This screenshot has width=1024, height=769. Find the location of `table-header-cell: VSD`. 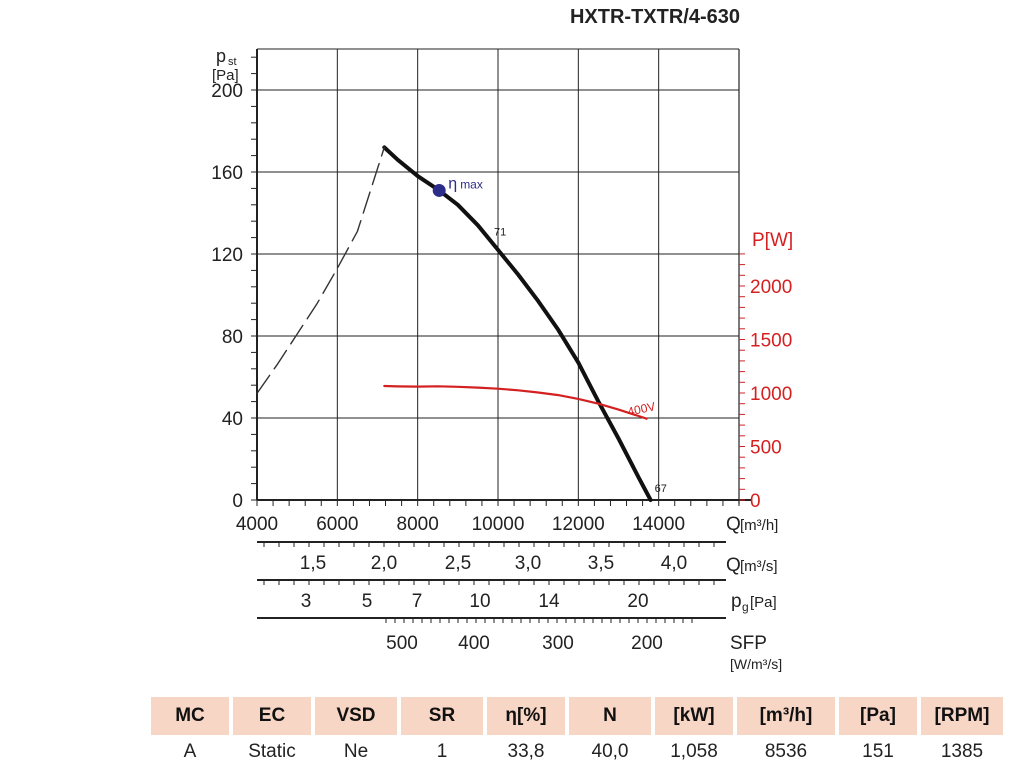

table-header-cell: VSD is located at coordinates (356, 716).